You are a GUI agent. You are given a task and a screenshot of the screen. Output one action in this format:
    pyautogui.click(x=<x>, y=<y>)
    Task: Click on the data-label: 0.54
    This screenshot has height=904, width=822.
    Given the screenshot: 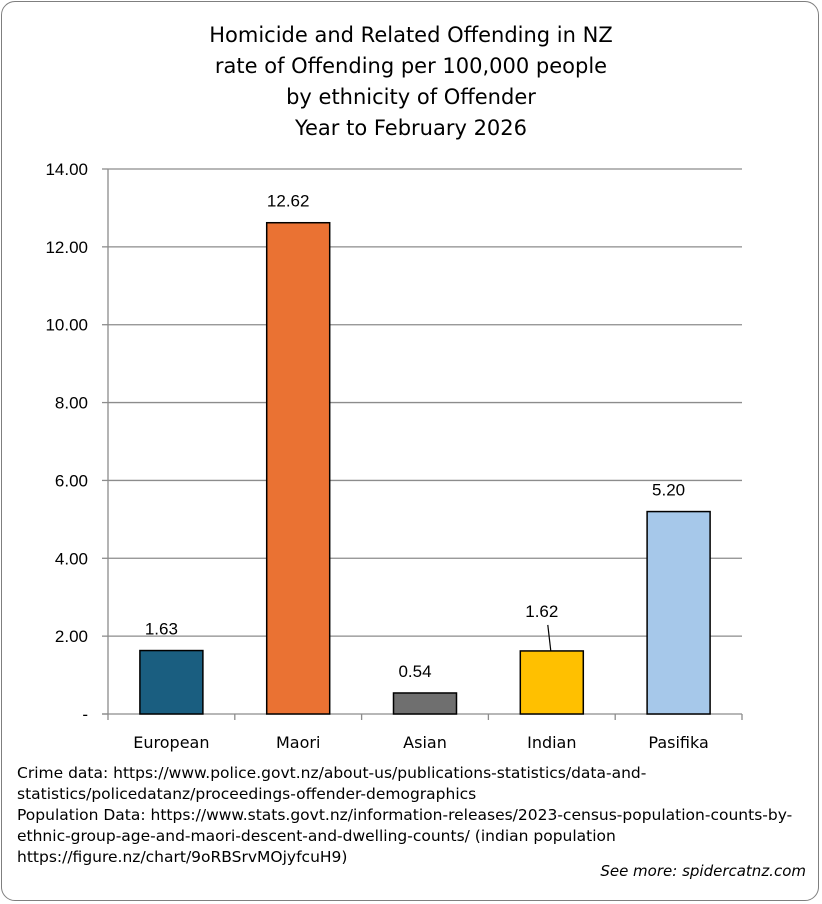 What is the action you would take?
    pyautogui.click(x=414, y=671)
    